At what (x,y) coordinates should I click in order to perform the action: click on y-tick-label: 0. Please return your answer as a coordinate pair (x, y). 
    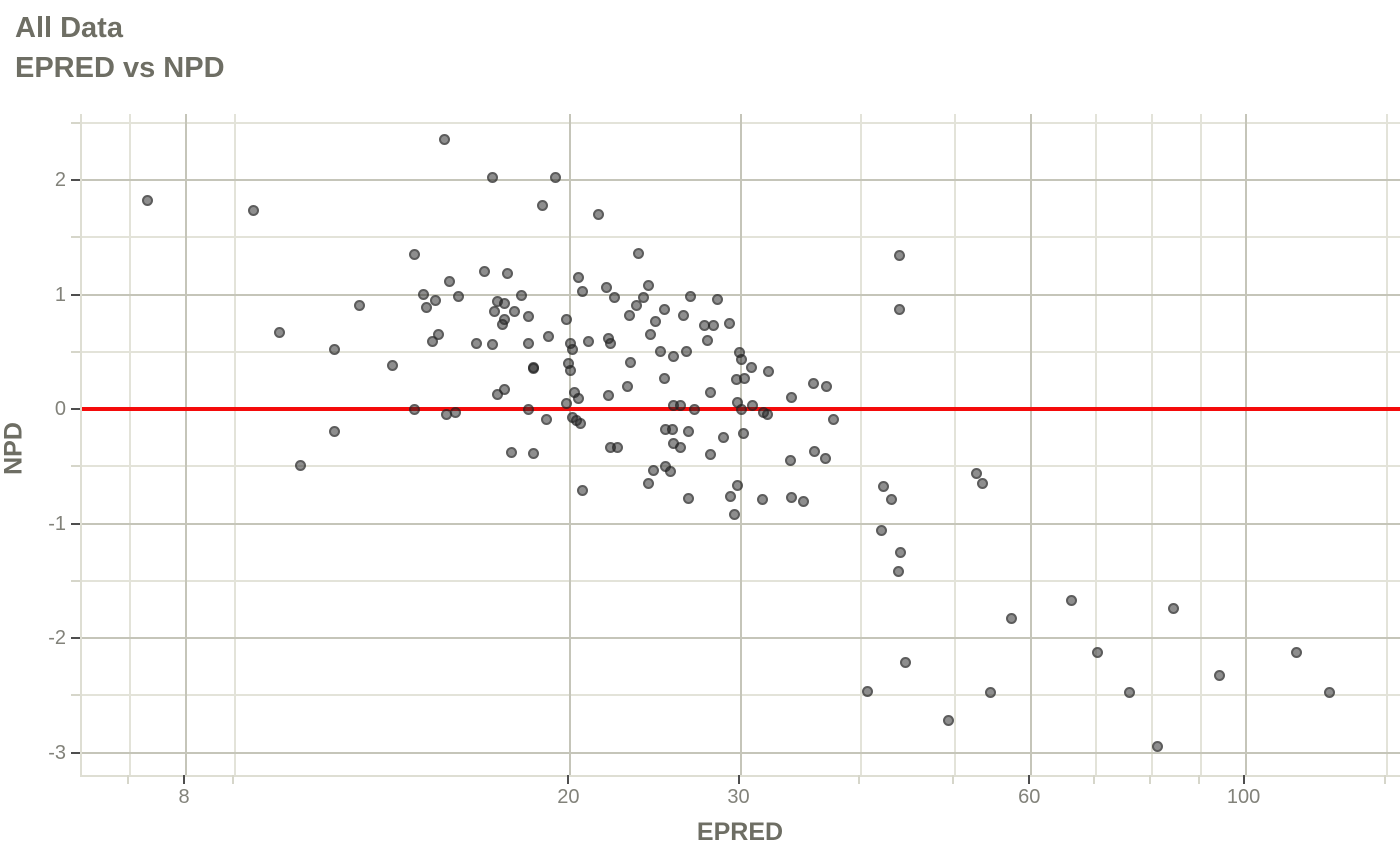
    Looking at the image, I should click on (60, 409).